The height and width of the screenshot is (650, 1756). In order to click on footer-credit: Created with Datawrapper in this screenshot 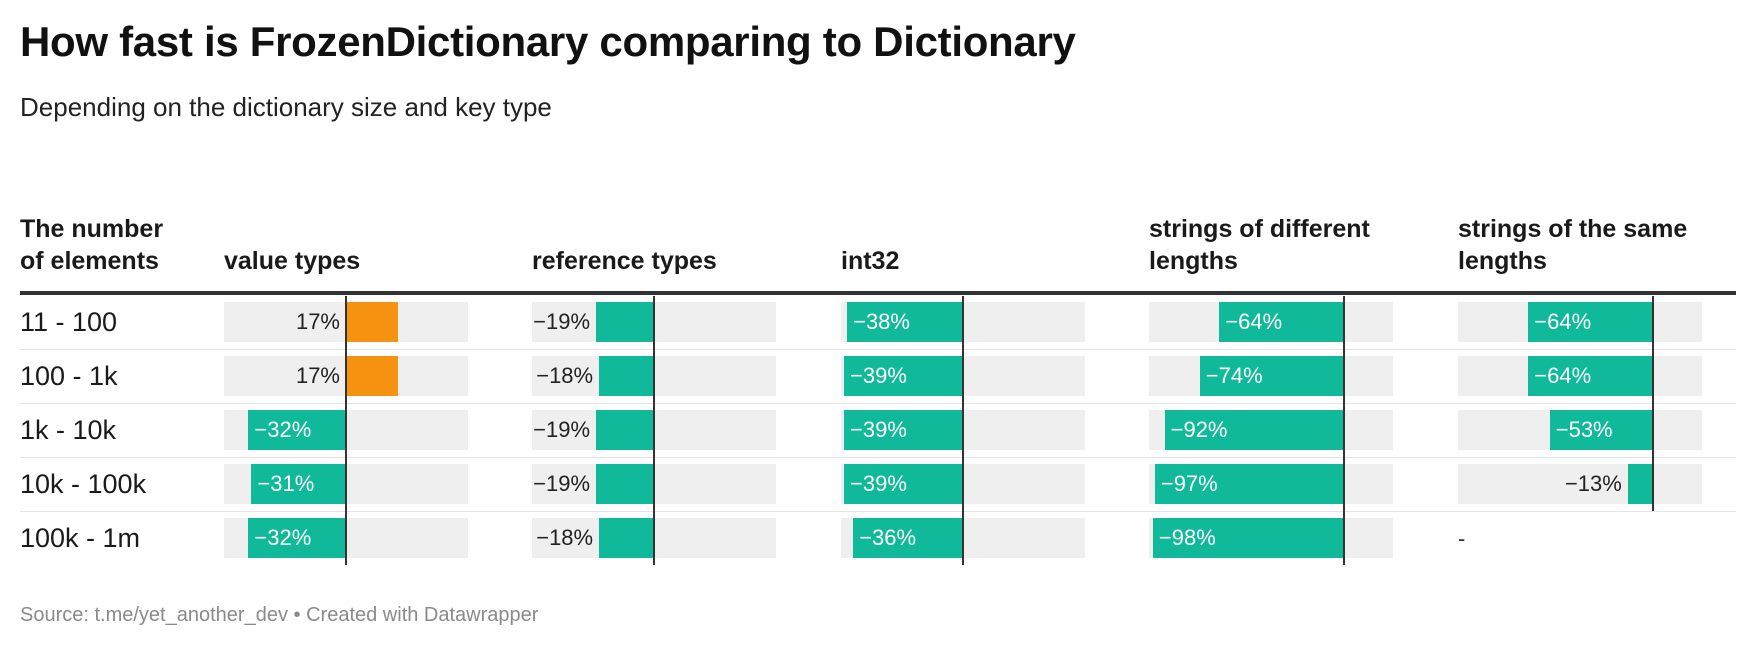, I will do `click(422, 615)`.